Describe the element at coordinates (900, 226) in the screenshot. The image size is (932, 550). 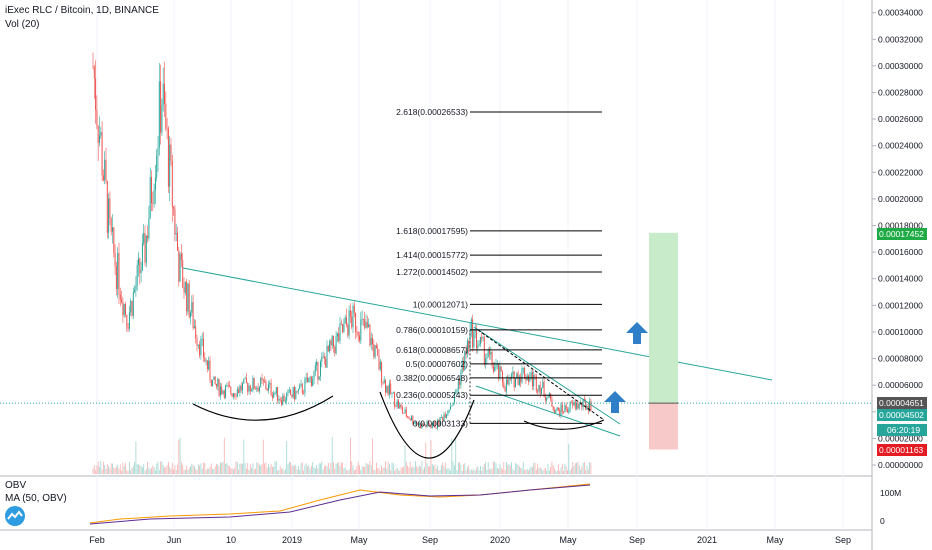
I see `price-tick-label: 0.00018000` at that location.